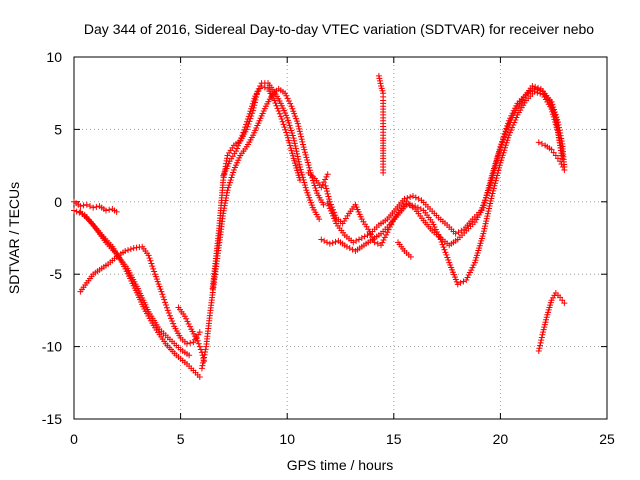 Image resolution: width=640 pixels, height=480 pixels. I want to click on x-tick-label: 20, so click(501, 439).